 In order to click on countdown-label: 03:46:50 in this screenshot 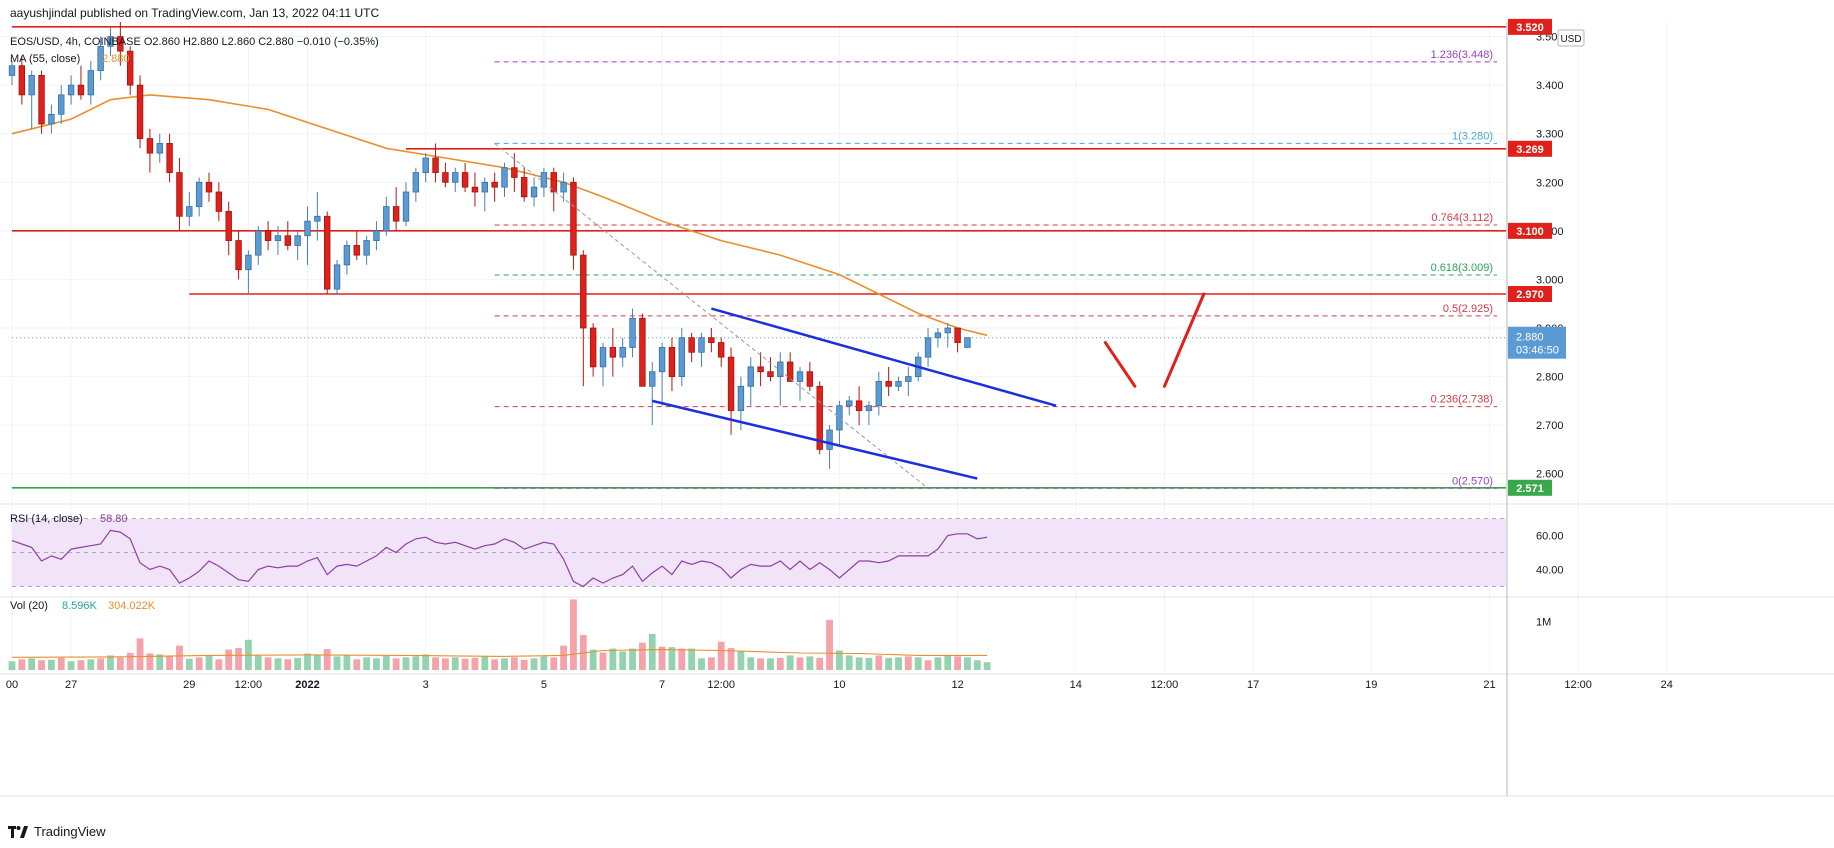, I will do `click(1537, 351)`.